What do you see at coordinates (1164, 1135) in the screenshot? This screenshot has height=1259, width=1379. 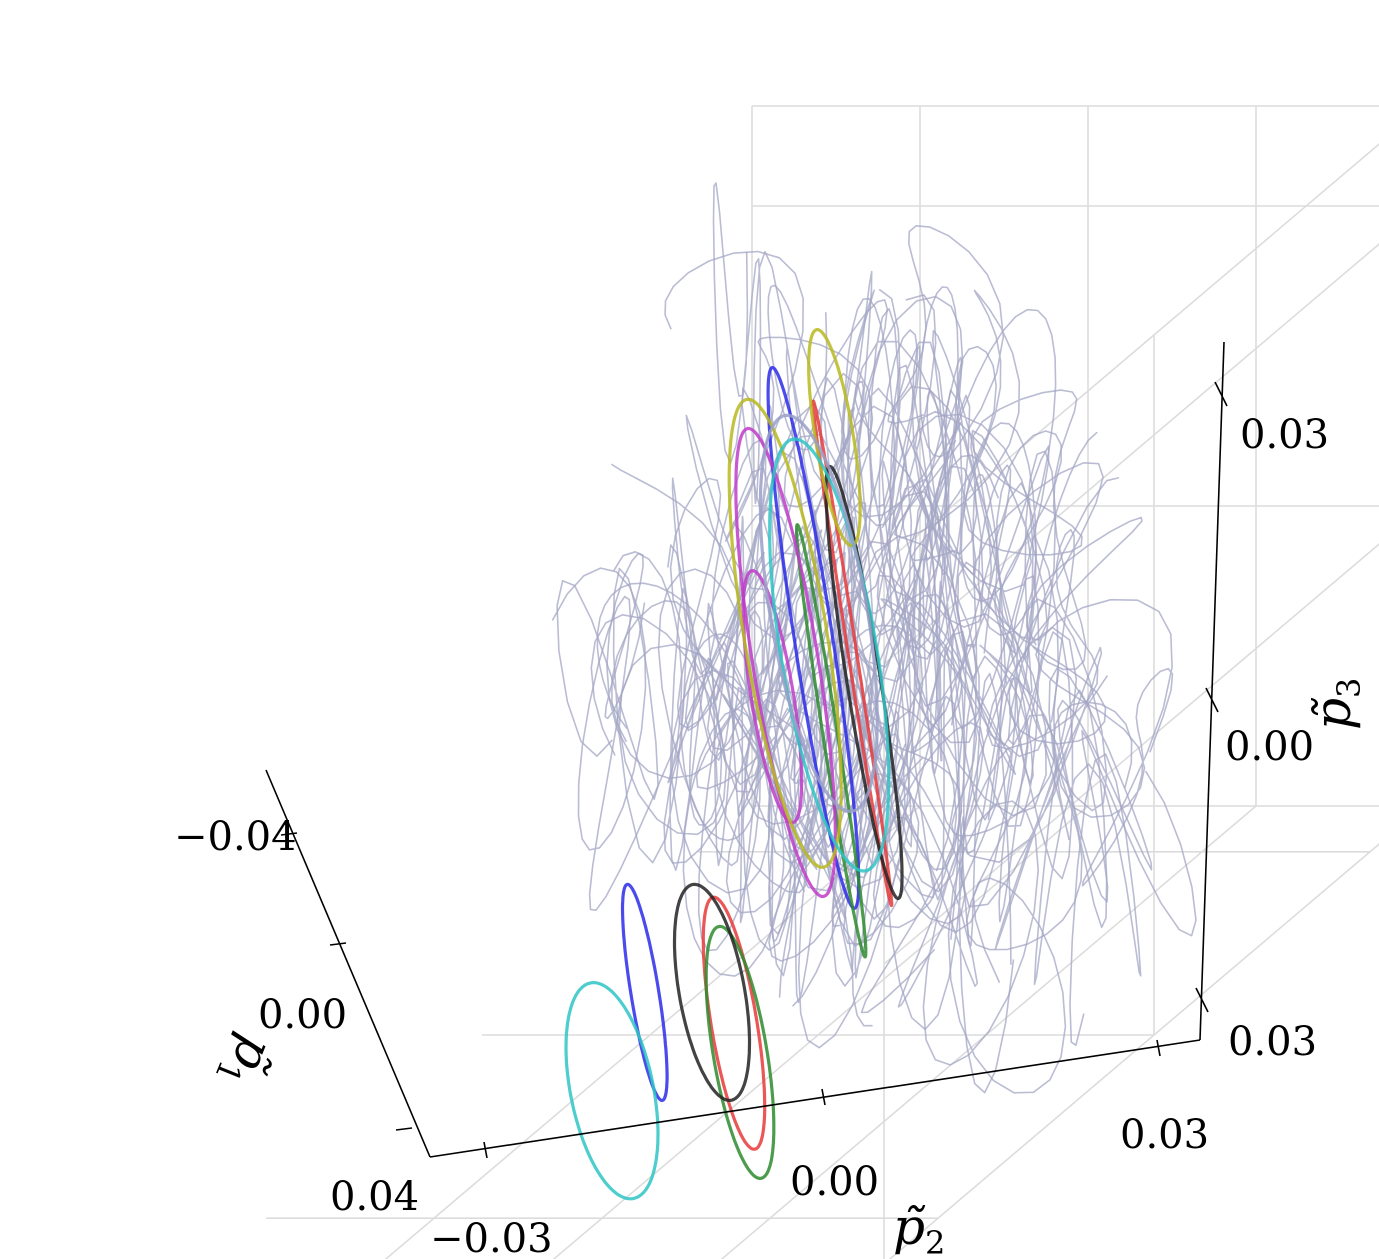 I see `x-tick-label: 0.03` at bounding box center [1164, 1135].